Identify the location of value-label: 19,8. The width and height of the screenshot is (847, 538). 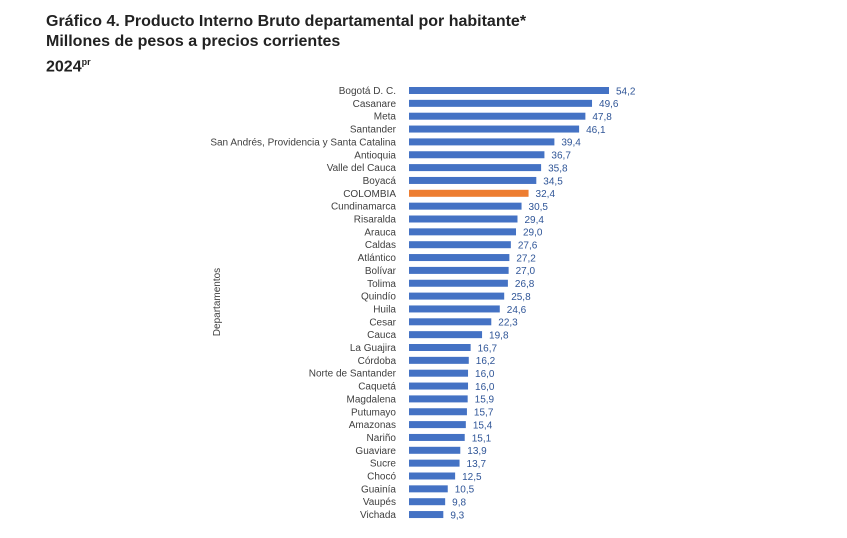
(499, 335).